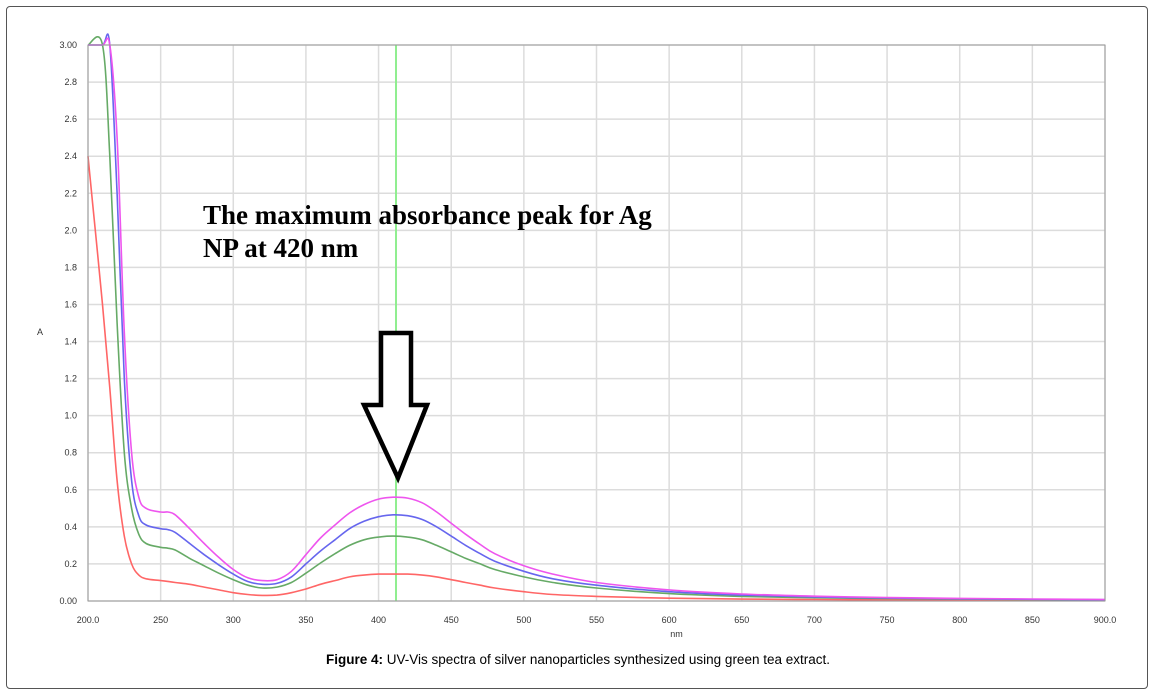 The width and height of the screenshot is (1156, 695). What do you see at coordinates (70, 564) in the screenshot?
I see `y-tick-label: 0.2` at bounding box center [70, 564].